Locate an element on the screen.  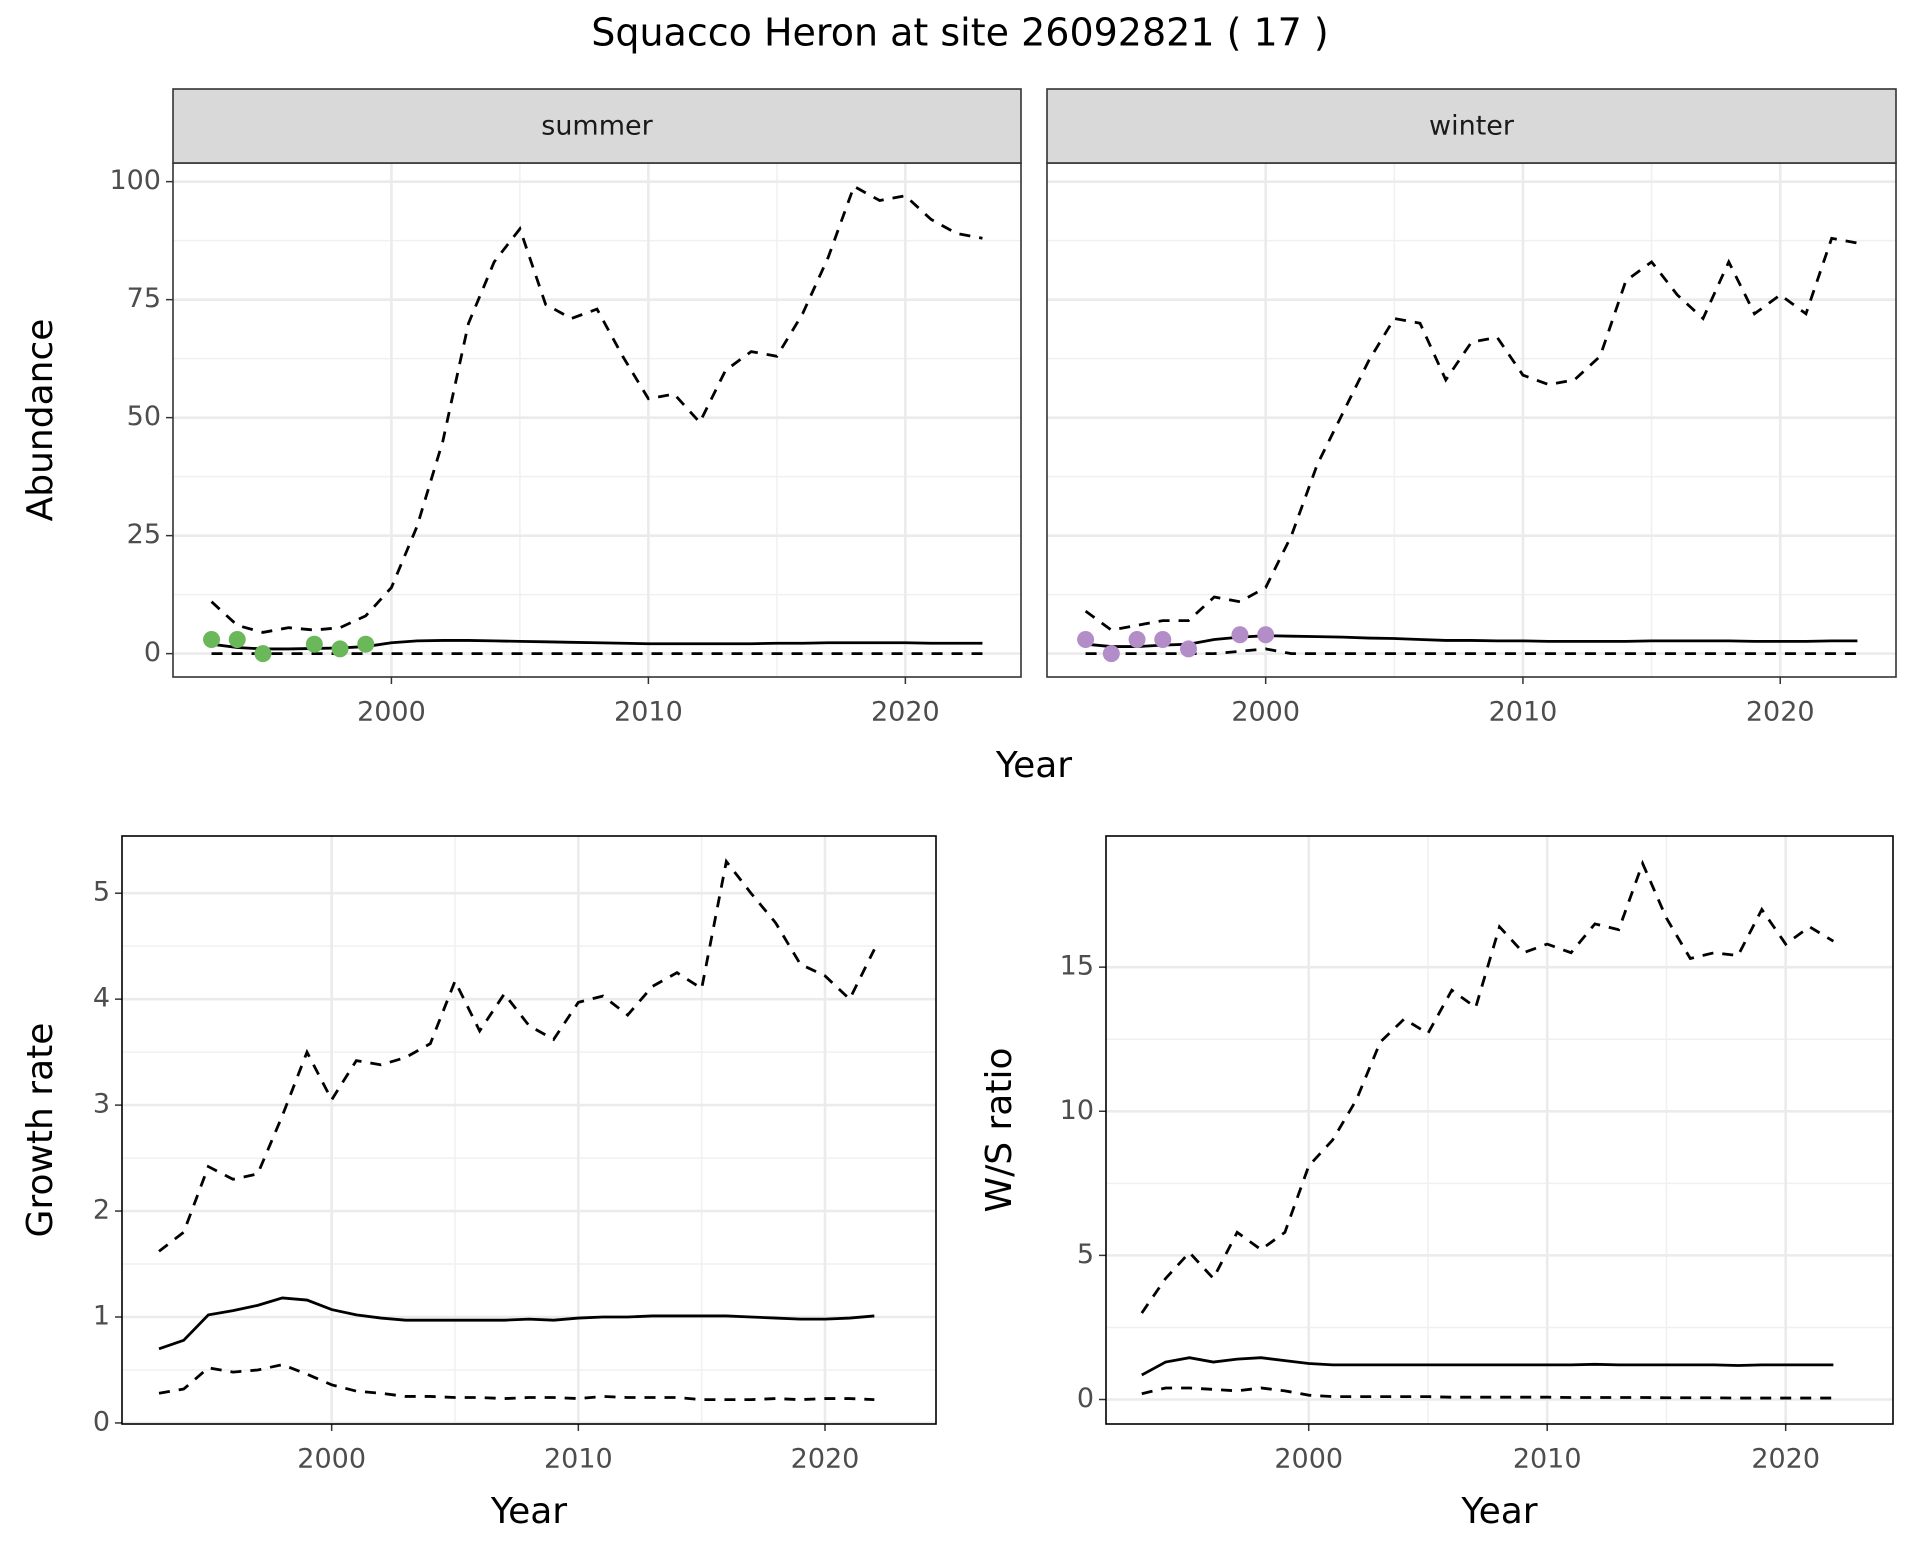
y-tick-label: 2 is located at coordinates (101, 1210).